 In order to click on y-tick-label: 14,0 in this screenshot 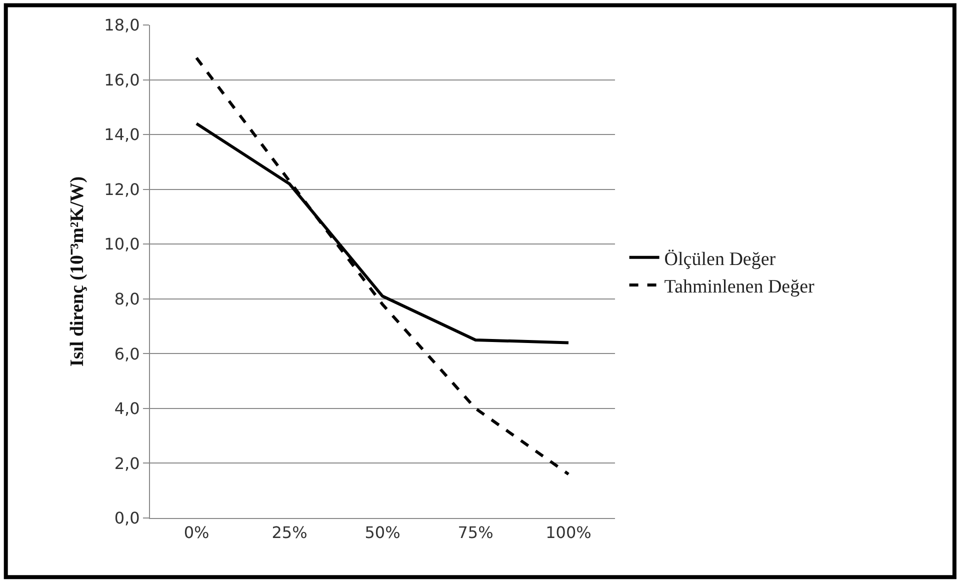, I will do `click(122, 134)`.